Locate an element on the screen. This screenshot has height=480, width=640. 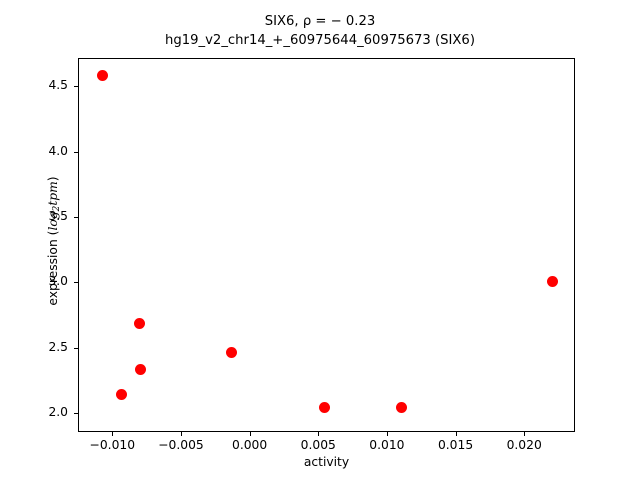
x-axis-tick-label: 0.015 is located at coordinates (455, 445).